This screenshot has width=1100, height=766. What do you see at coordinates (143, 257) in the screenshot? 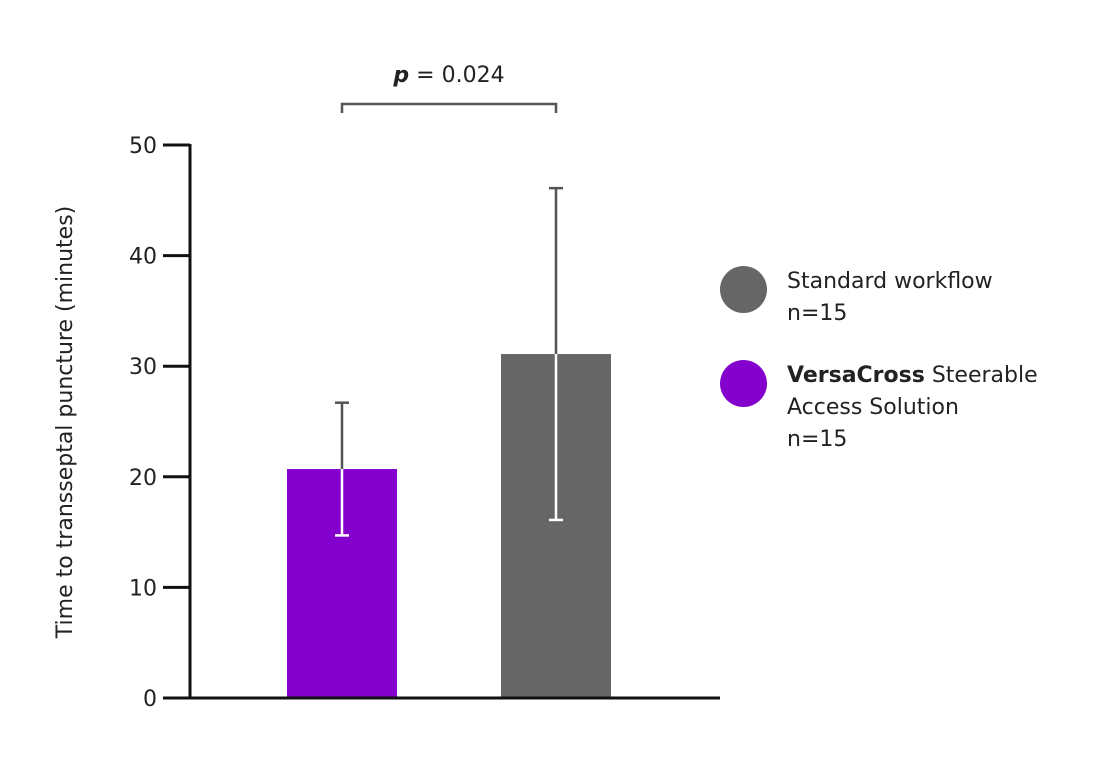
I see `y-tick-label: 40` at bounding box center [143, 257].